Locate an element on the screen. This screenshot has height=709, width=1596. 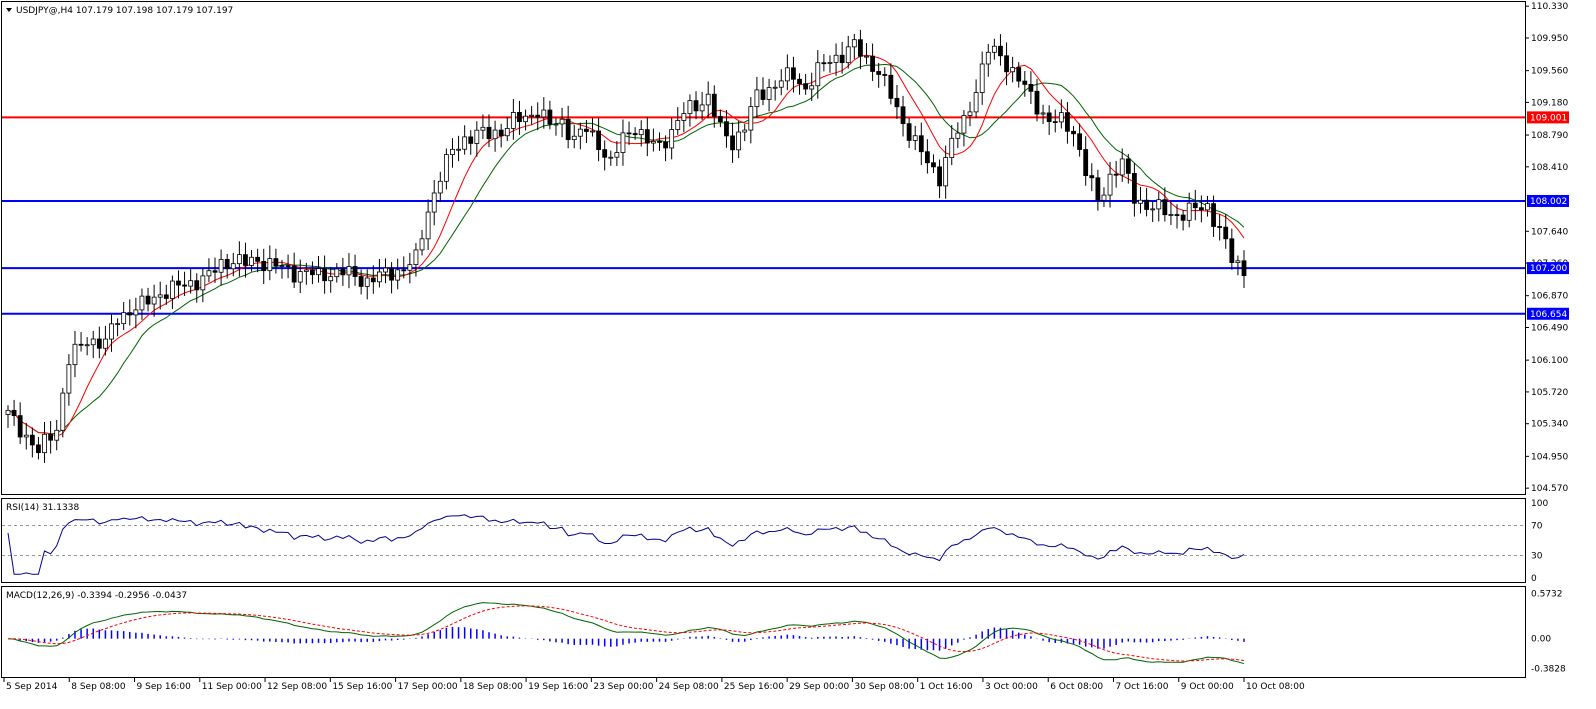
price-tick-label: 109.950 is located at coordinates (1549, 39).